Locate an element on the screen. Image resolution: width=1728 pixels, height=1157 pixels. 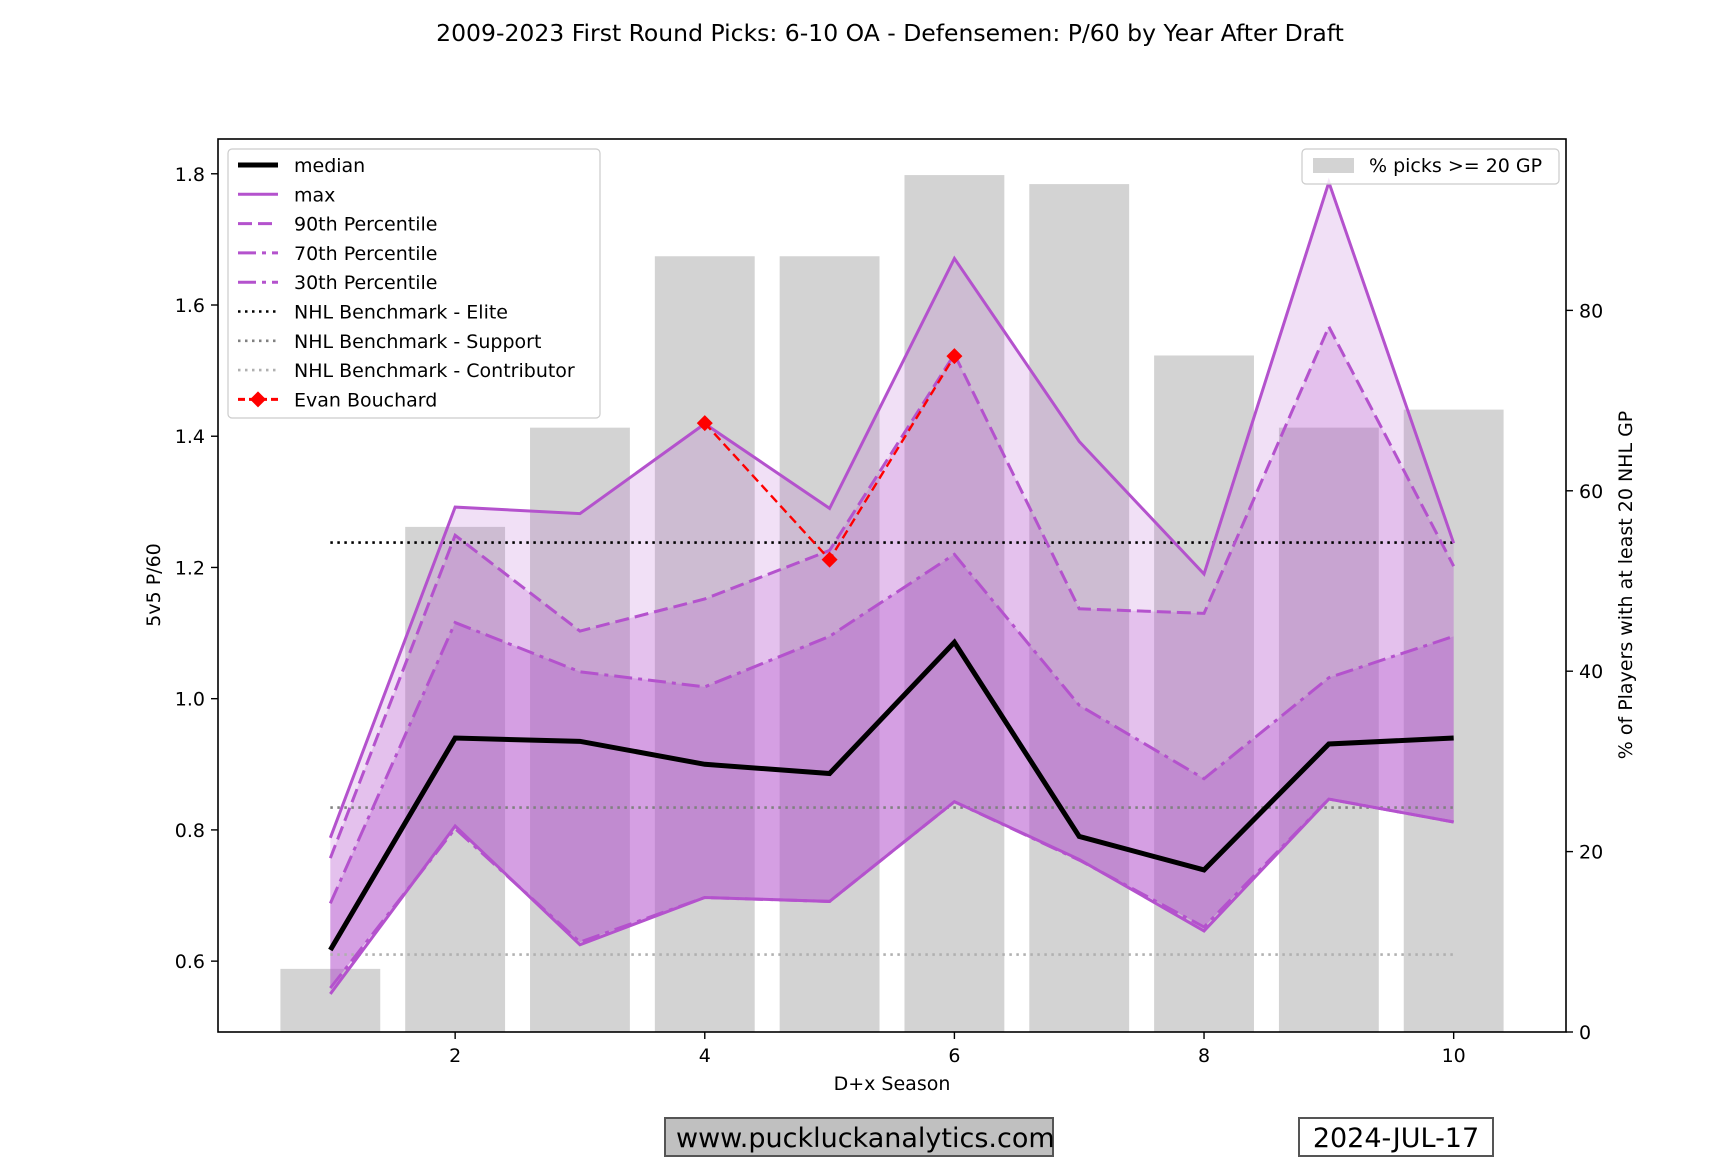
x-tick-label-10: 10 is located at coordinates (1454, 1056).